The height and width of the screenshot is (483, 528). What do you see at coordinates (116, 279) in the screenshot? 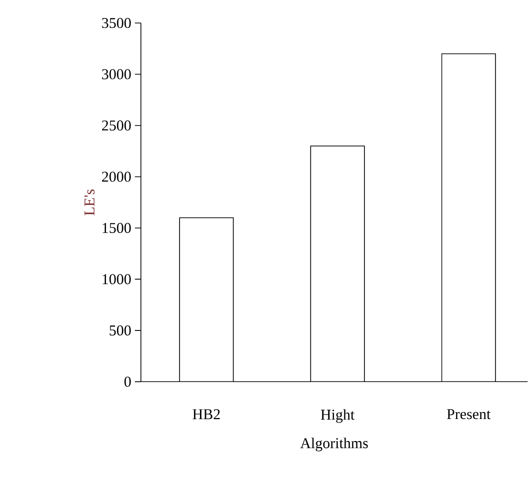
I see `y-tick-label: 1000` at bounding box center [116, 279].